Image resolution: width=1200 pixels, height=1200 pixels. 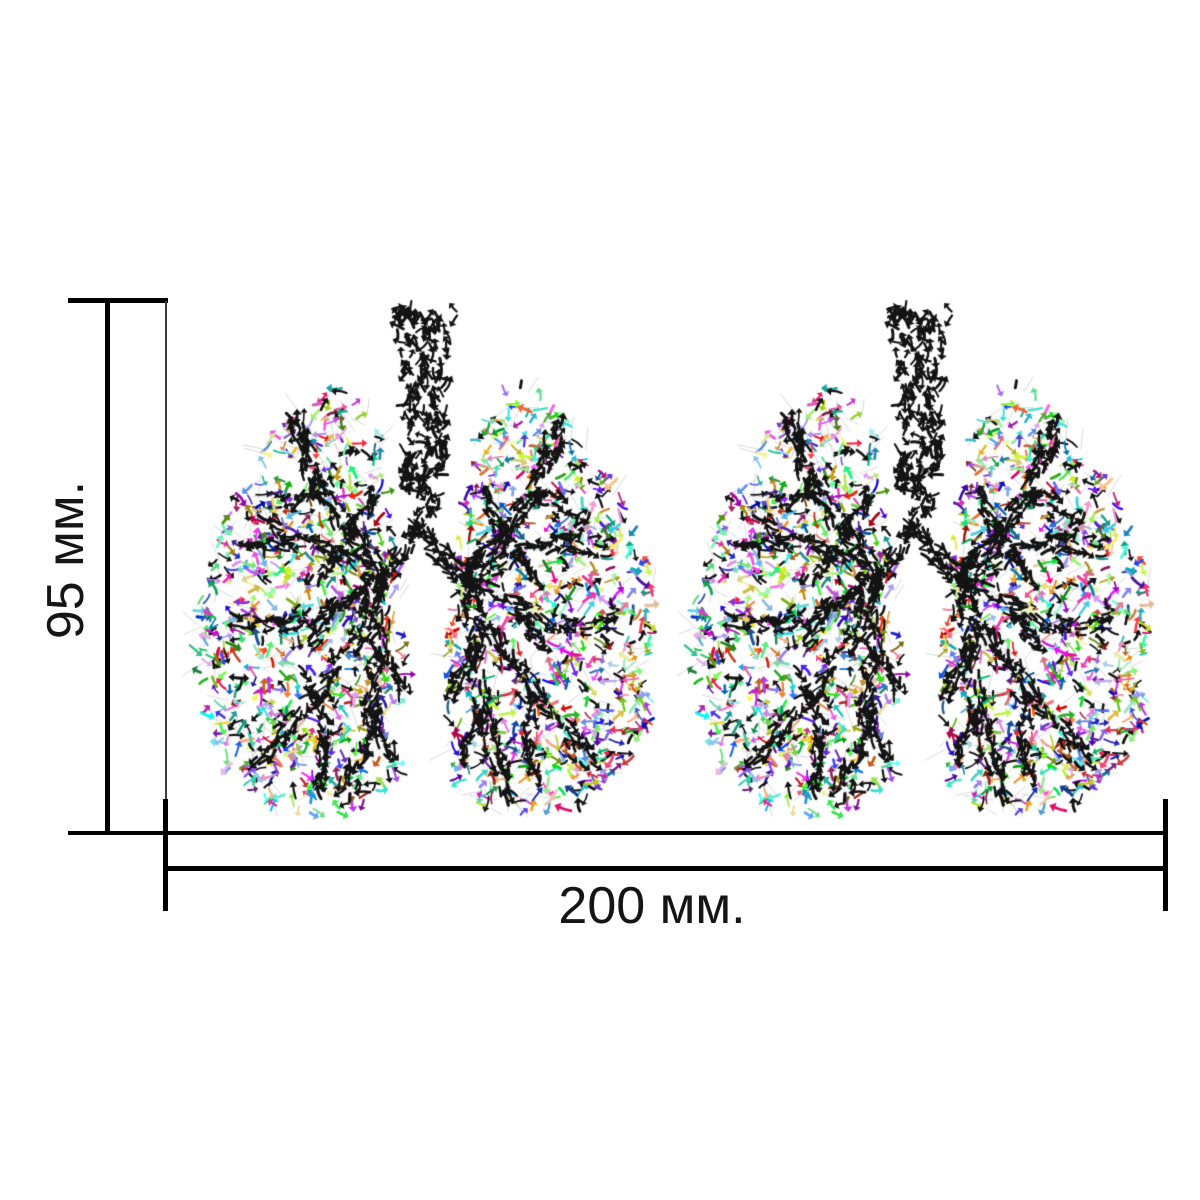 I want to click on height-dimension-tick-top, so click(x=118, y=300).